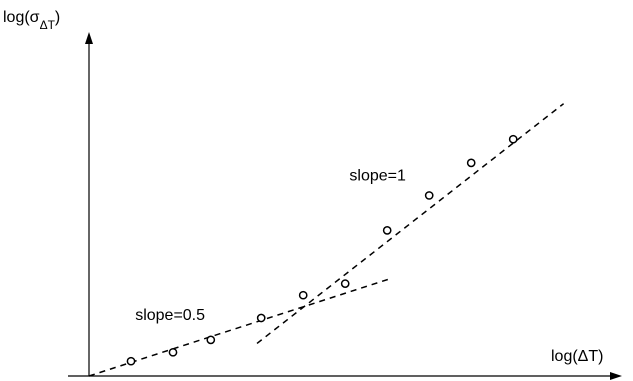 The height and width of the screenshot is (381, 633). Describe the element at coordinates (57, 17) in the screenshot. I see `y-axis-label-close: )` at that location.